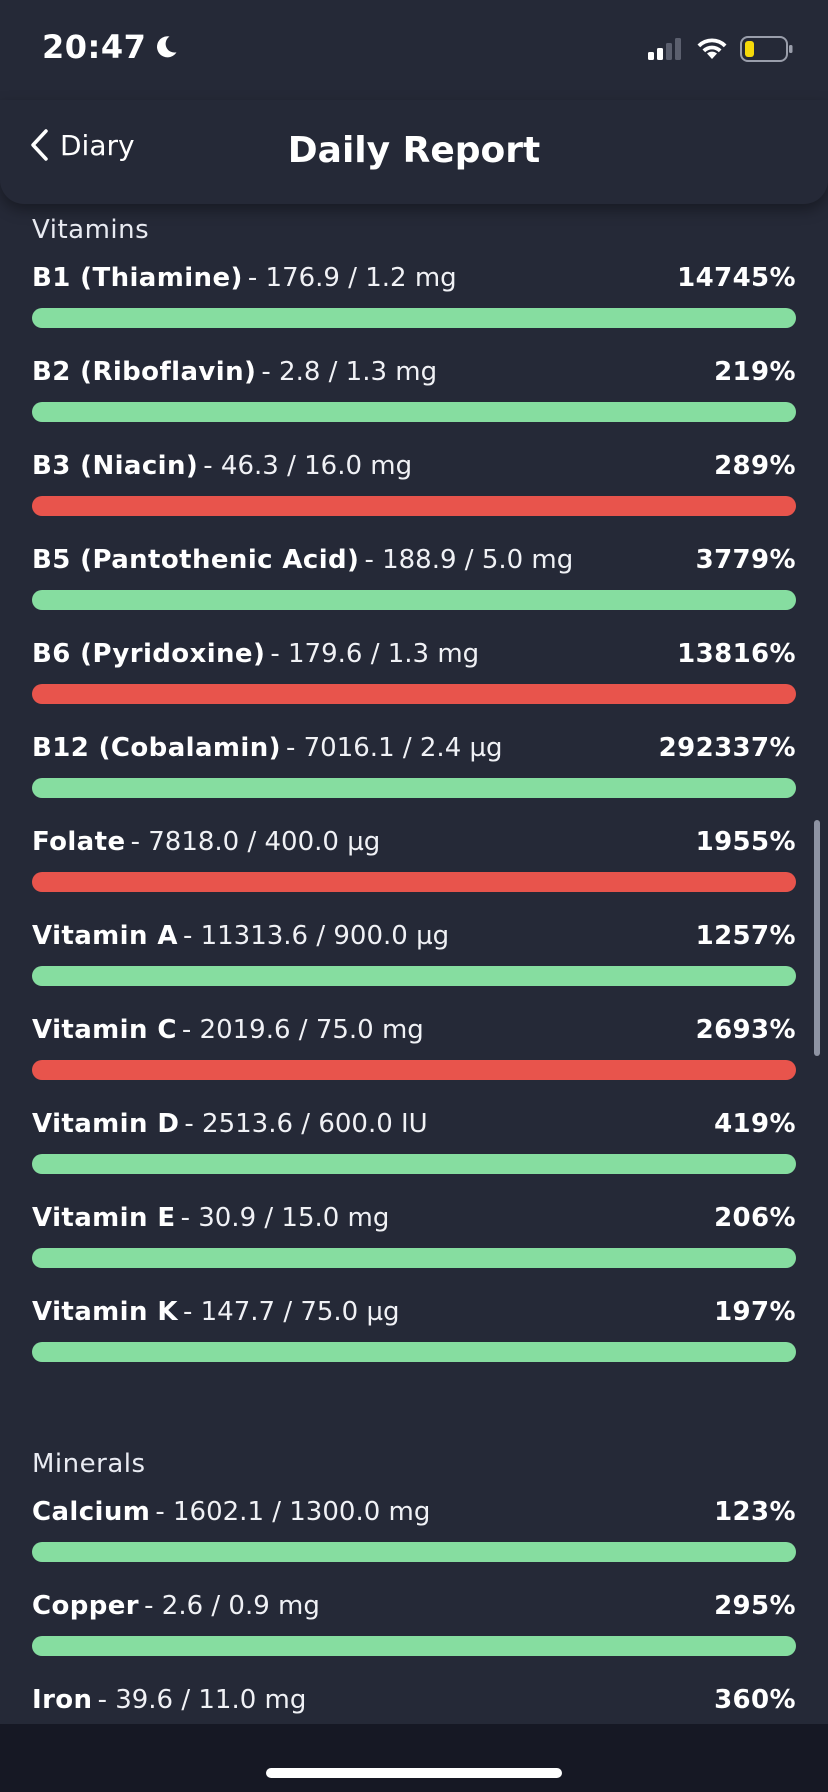 The height and width of the screenshot is (1792, 828). I want to click on nutrient-line: B12 (Cobalamin) - 7016.1 / 2.4 µg 292337%, so click(414, 748).